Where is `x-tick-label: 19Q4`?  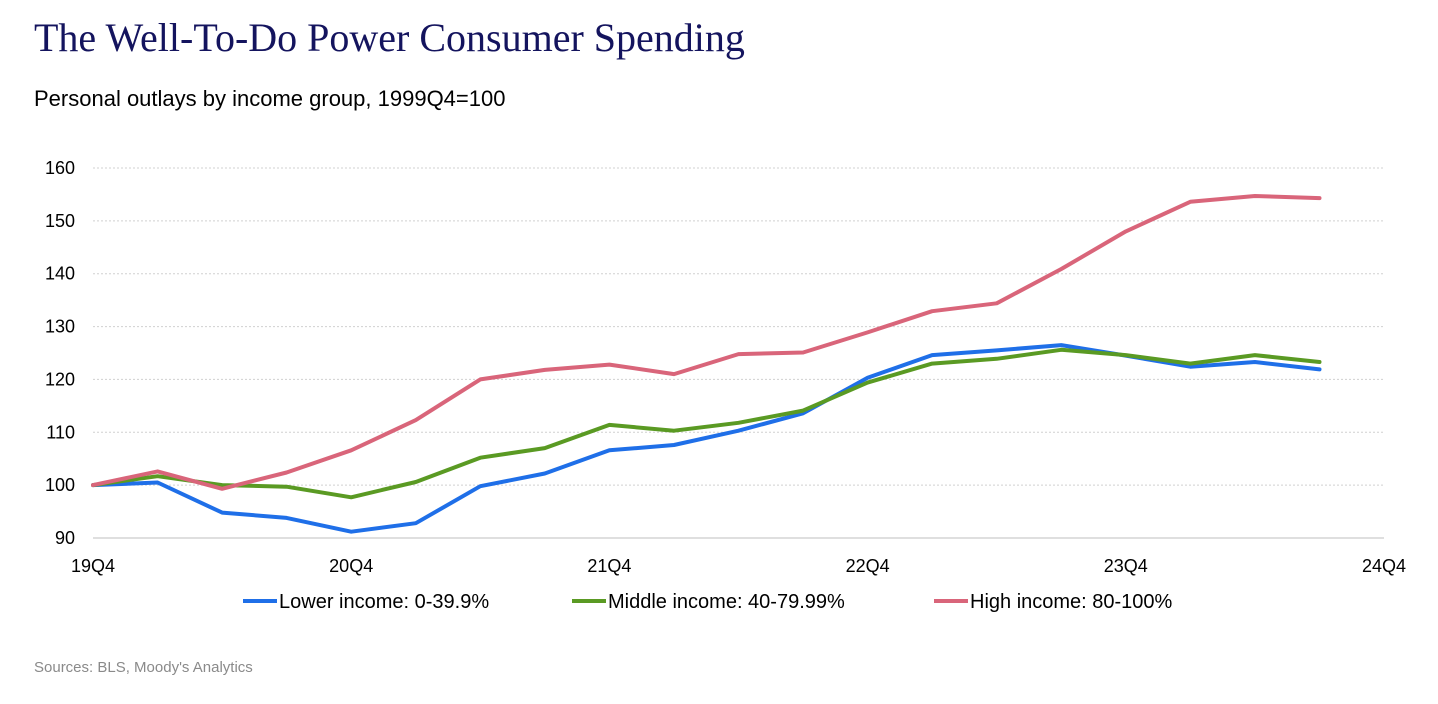
x-tick-label: 19Q4 is located at coordinates (93, 566).